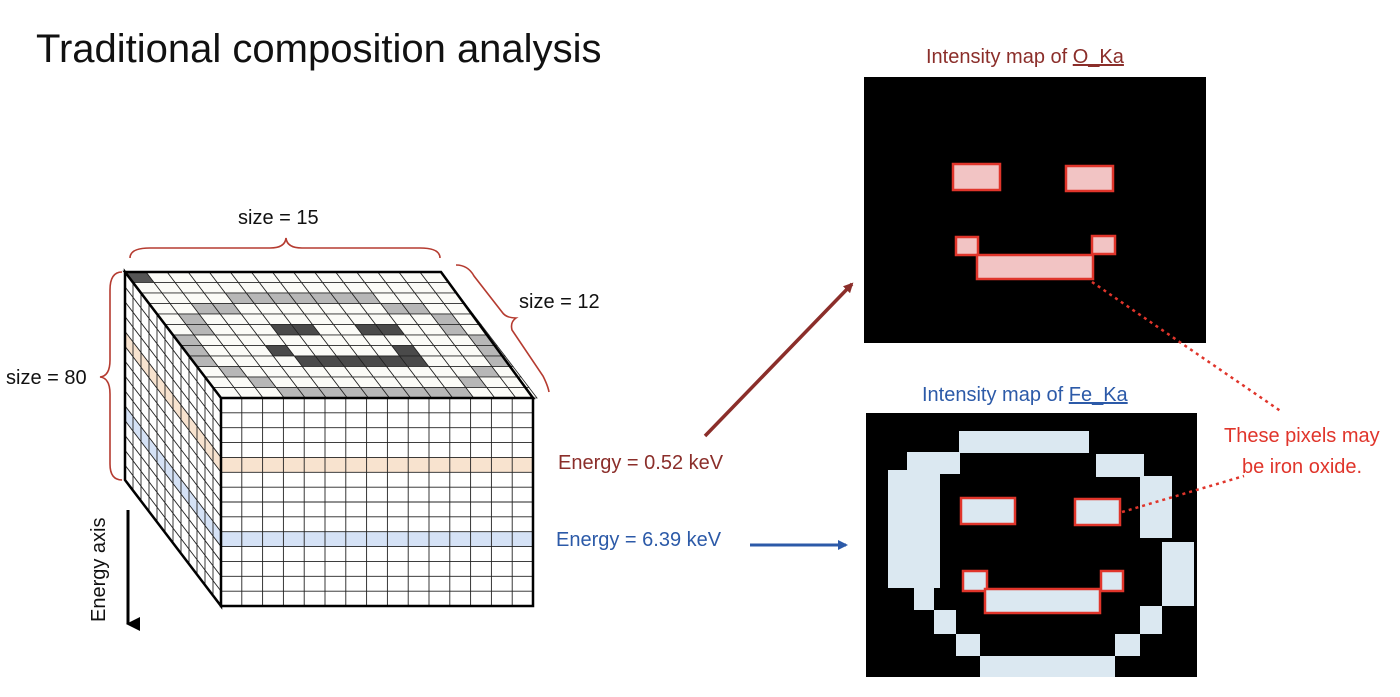 The image size is (1400, 697). What do you see at coordinates (639, 540) in the screenshot?
I see `fe-energy-label: Energy = 6.39 keV` at bounding box center [639, 540].